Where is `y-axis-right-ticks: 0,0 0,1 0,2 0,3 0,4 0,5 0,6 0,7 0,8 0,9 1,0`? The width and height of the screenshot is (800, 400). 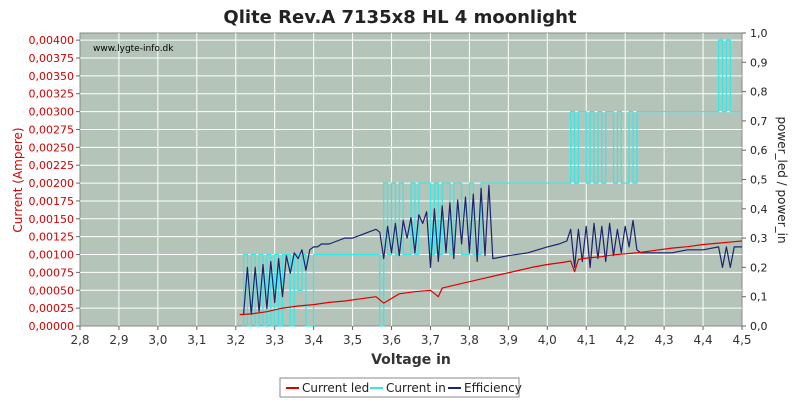 y-axis-right-ticks: 0,0 0,1 0,2 0,3 0,4 0,5 0,6 0,7 0,8 0,9 1,0 is located at coordinates (755, 180).